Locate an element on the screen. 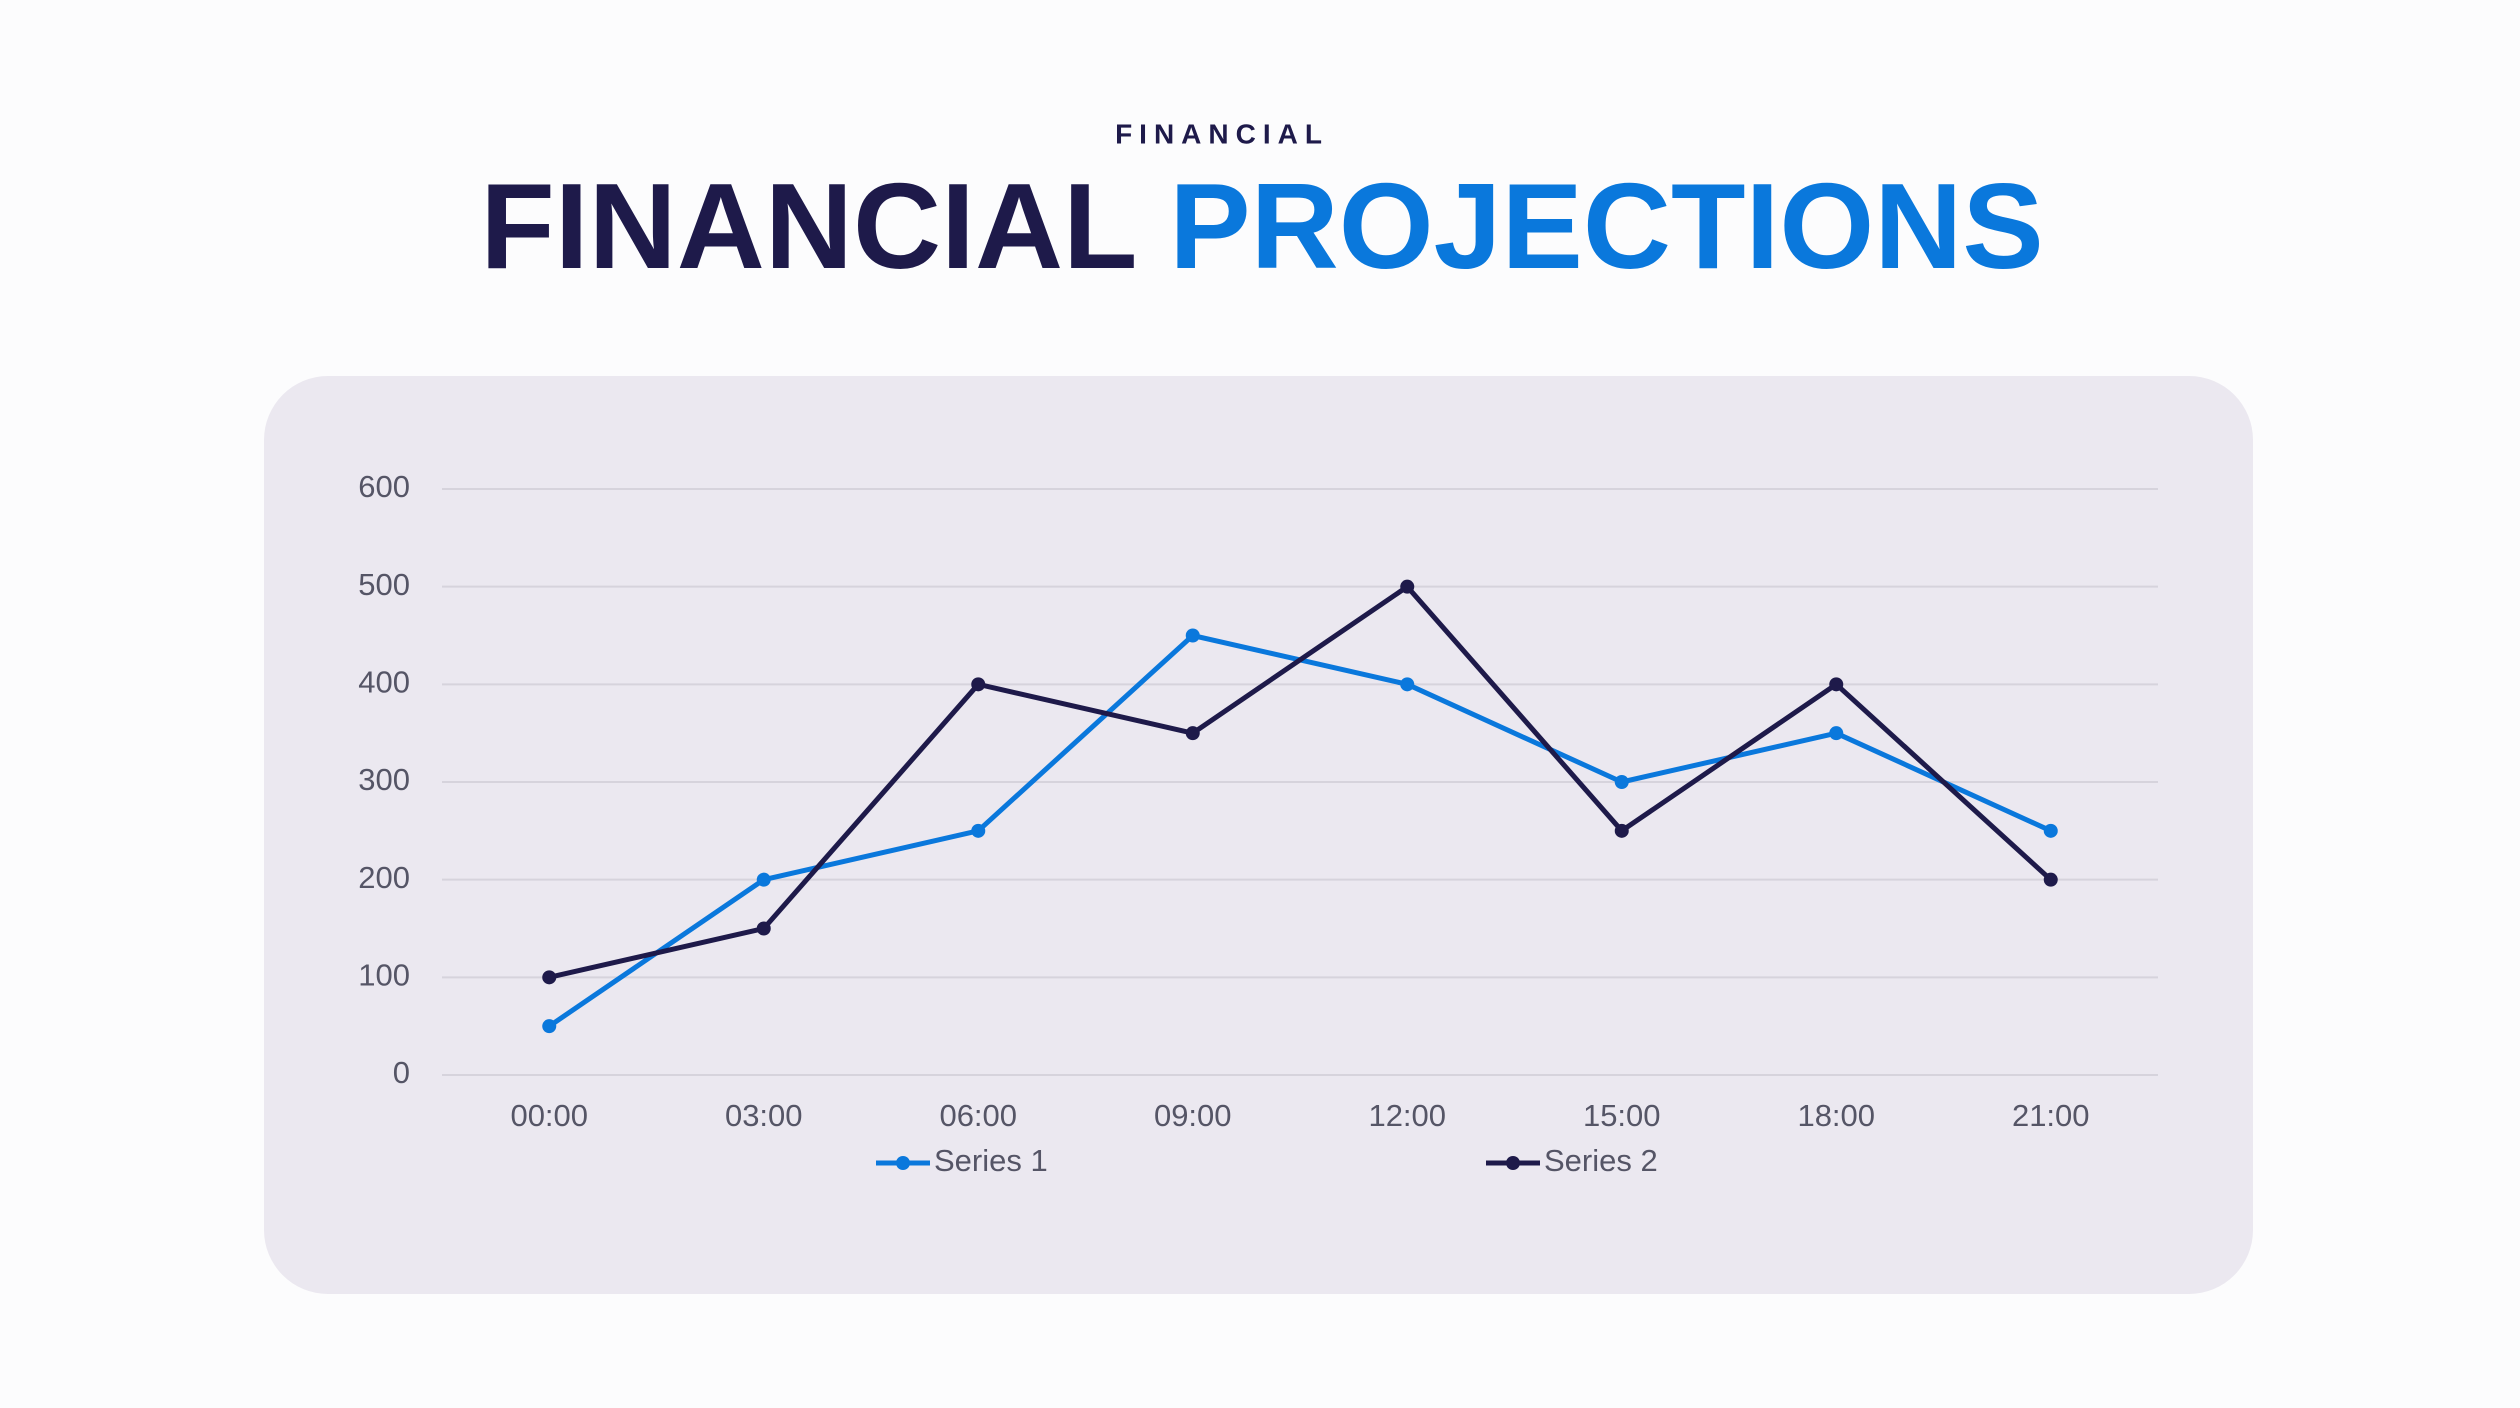  y-tick-label: 400 is located at coordinates (384, 682).